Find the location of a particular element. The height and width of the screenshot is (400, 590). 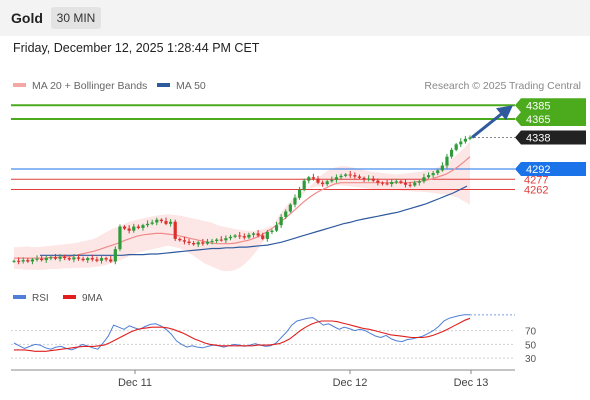

rsi-ma-label: 9MA is located at coordinates (92, 298).